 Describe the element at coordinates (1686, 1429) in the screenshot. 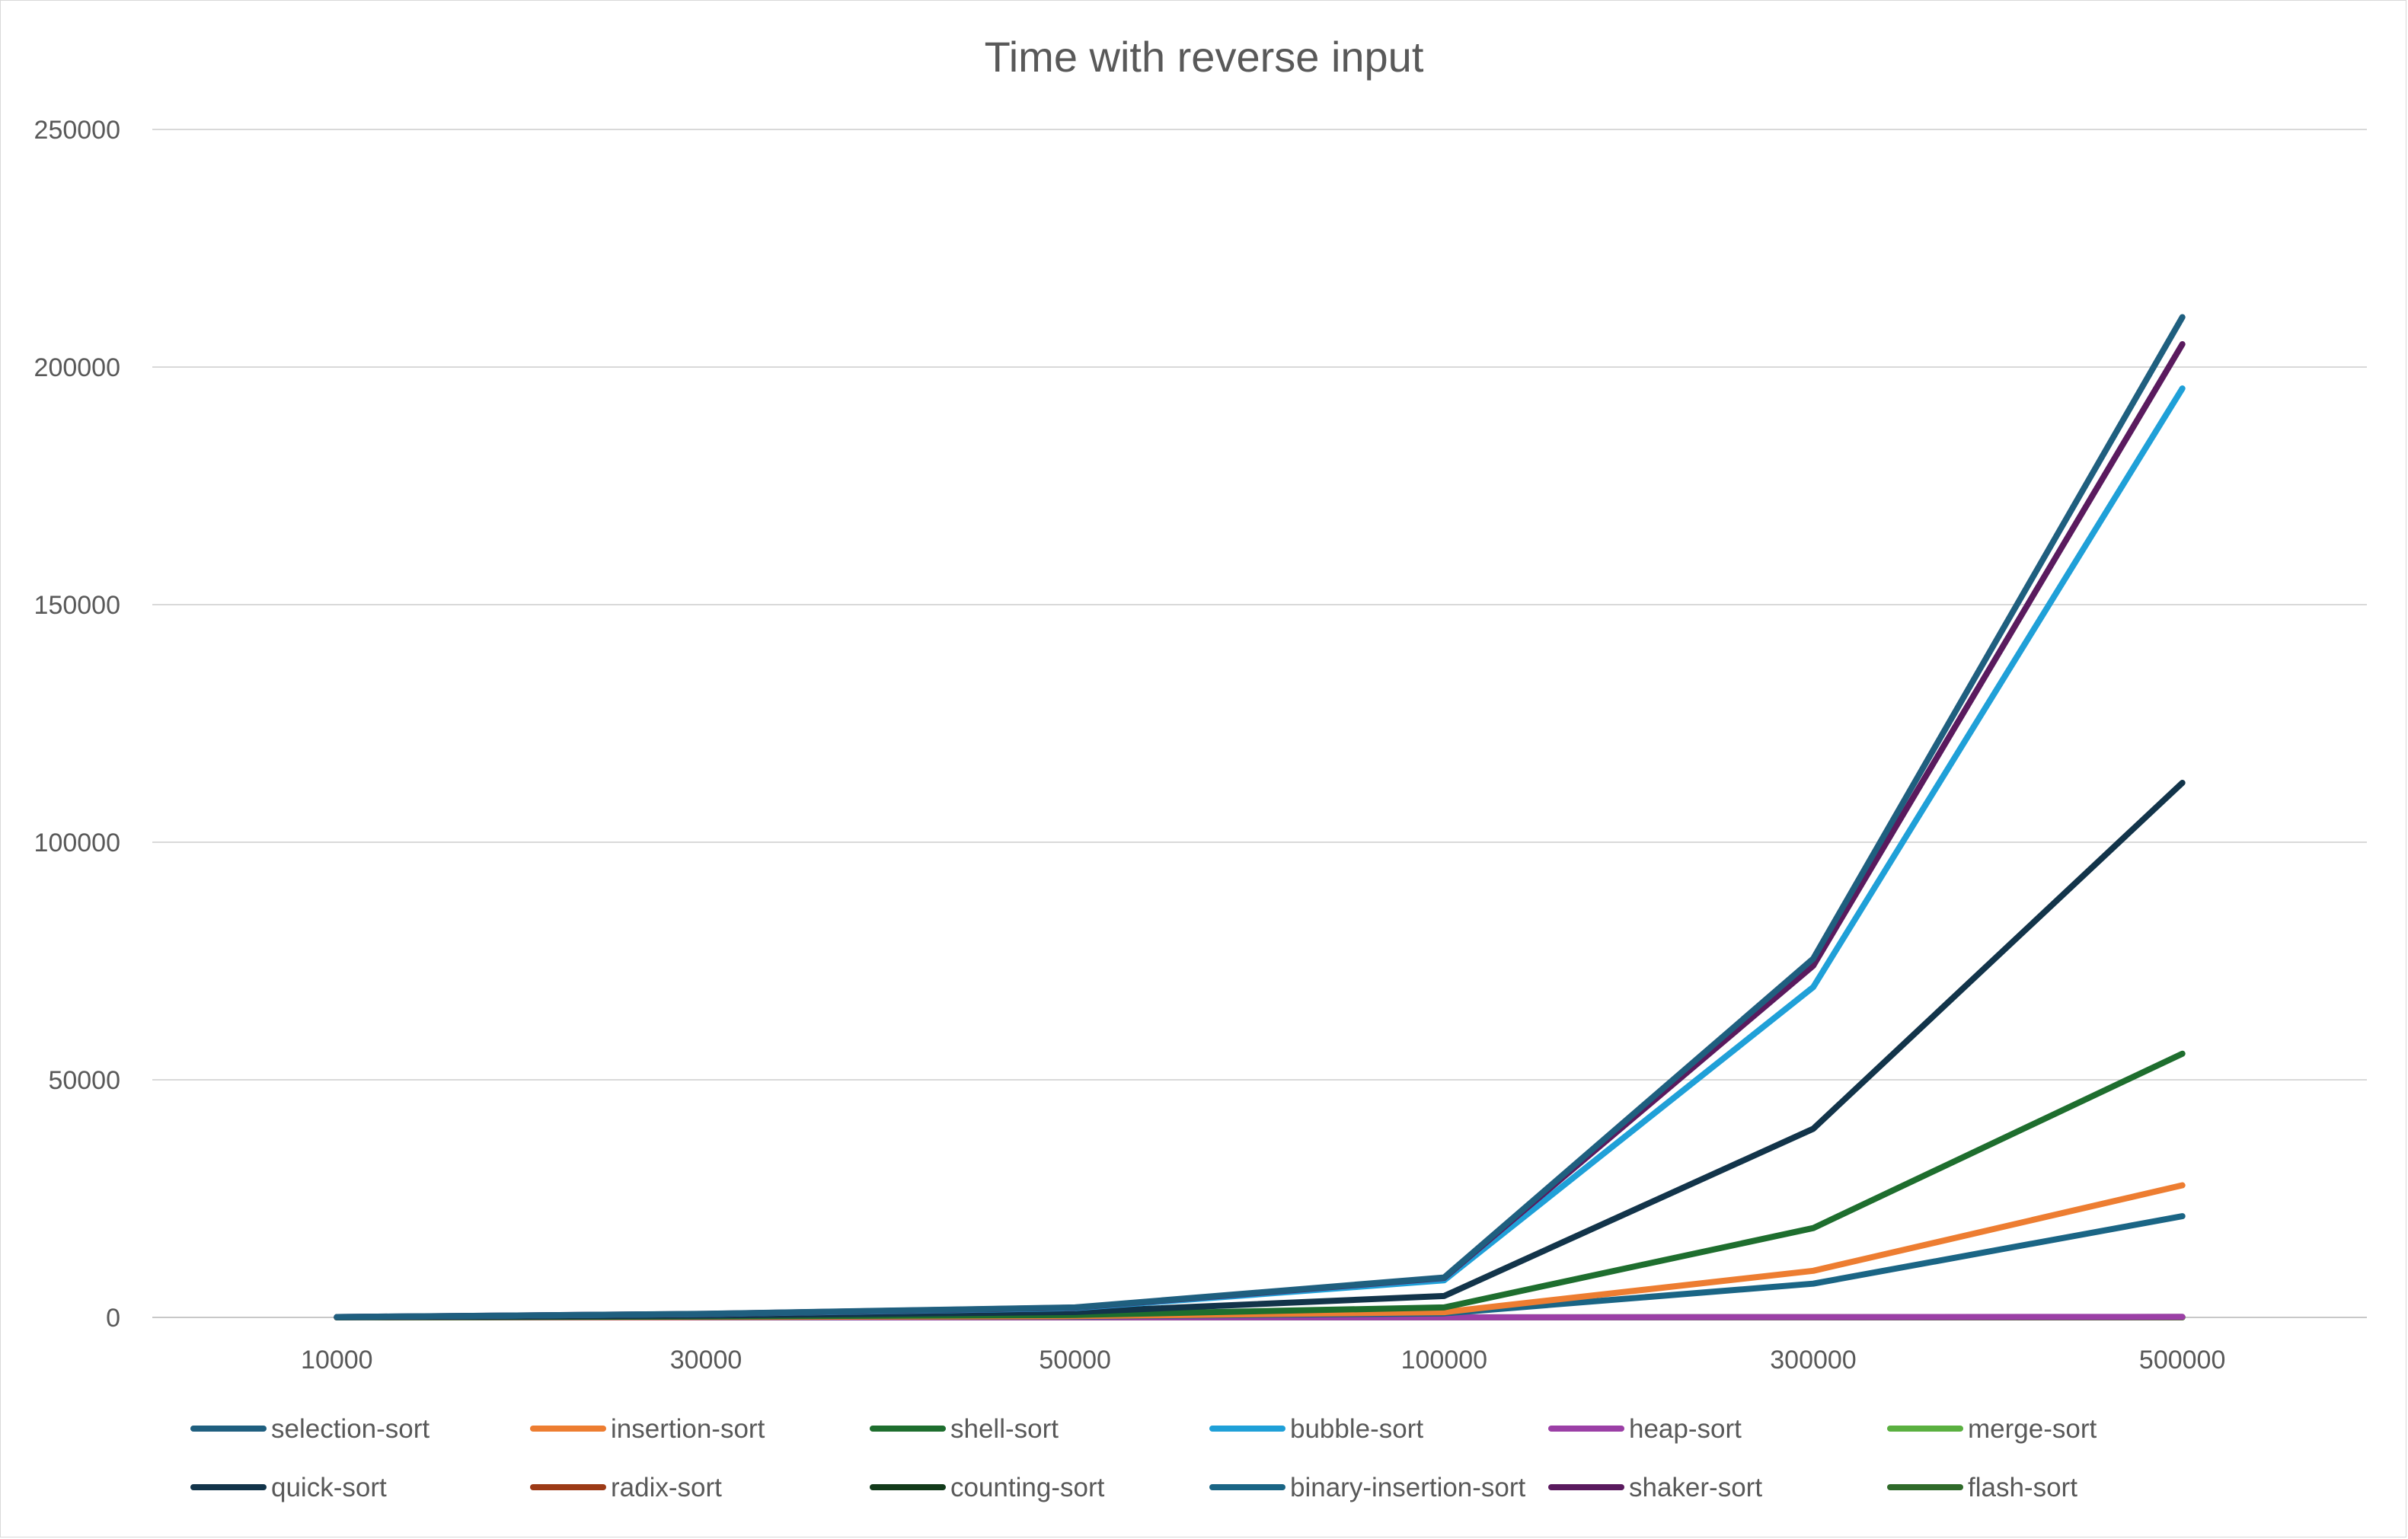

I see `legend-label-heap-sort: heap-sort` at that location.